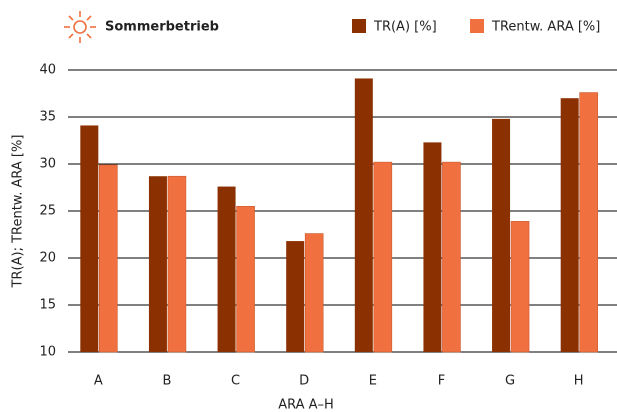 The width and height of the screenshot is (617, 412). What do you see at coordinates (306, 405) in the screenshot?
I see `x-axis-title: ARA A–H` at bounding box center [306, 405].